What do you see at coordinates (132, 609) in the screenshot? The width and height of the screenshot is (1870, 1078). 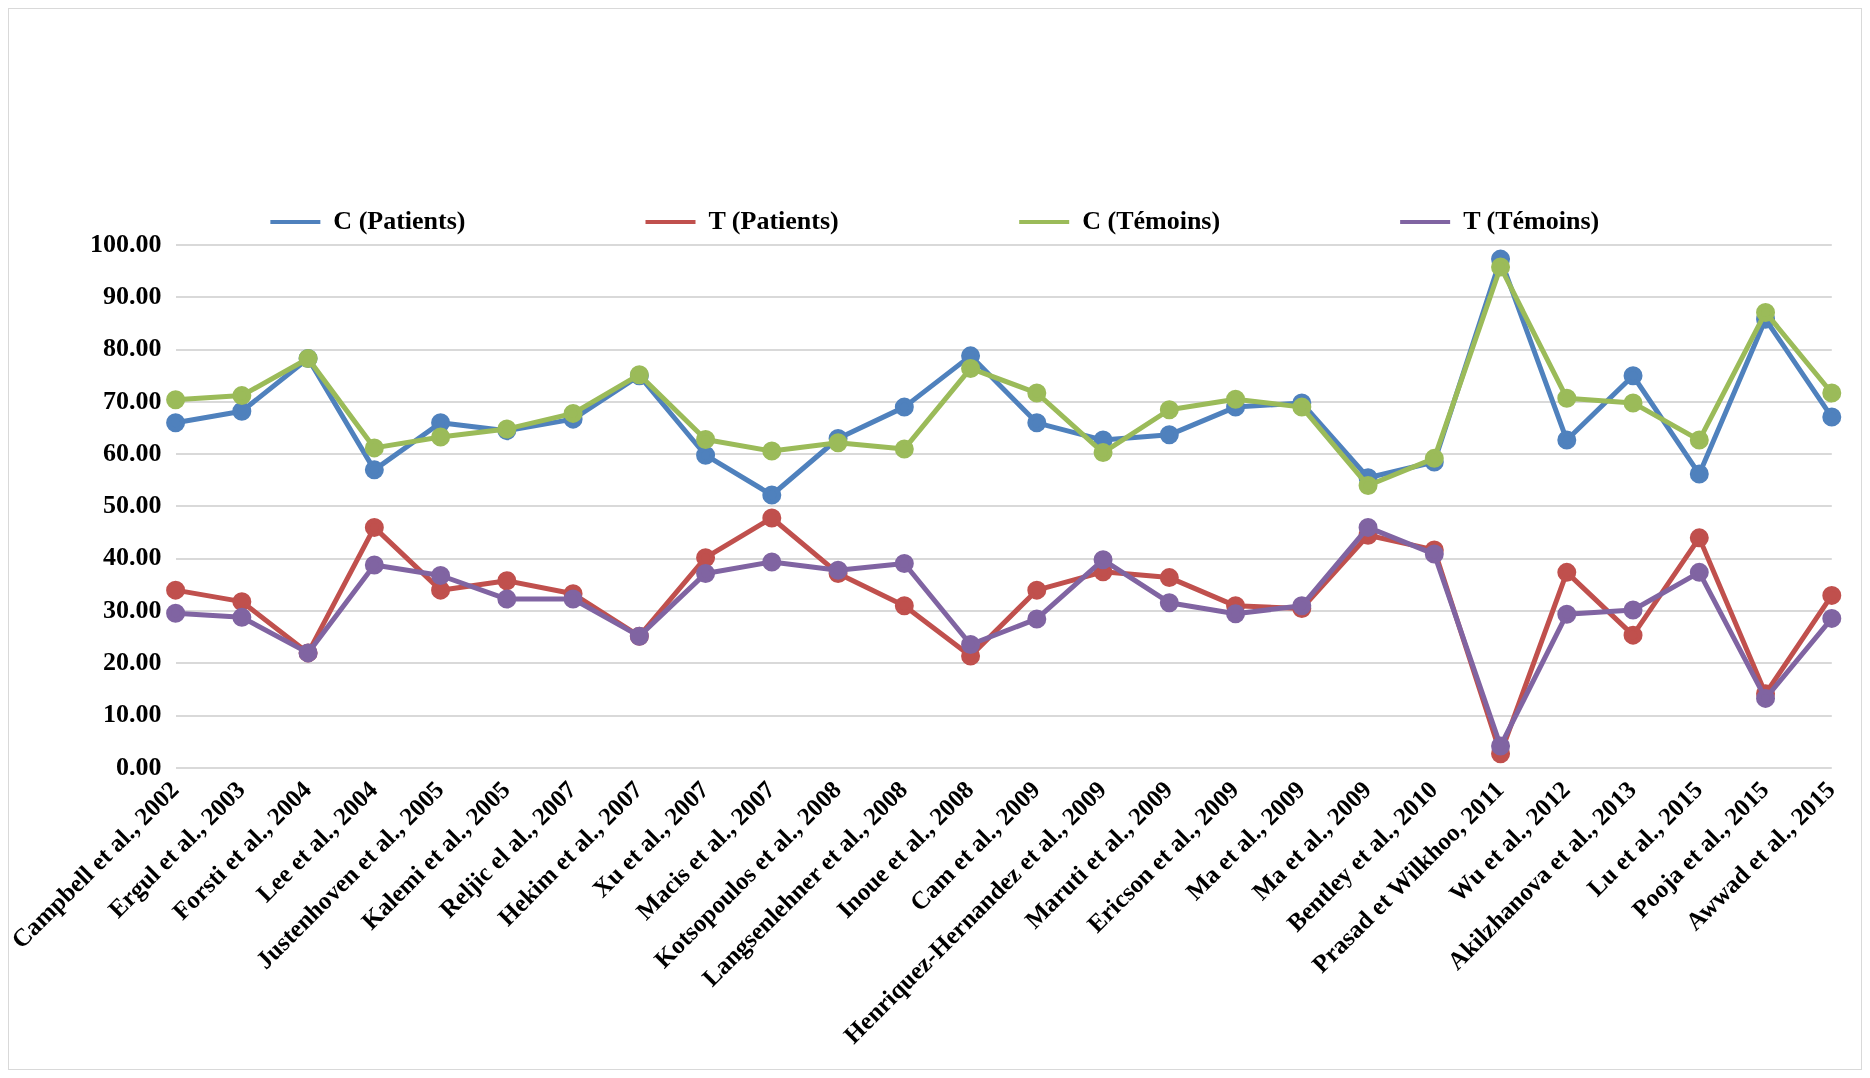 I see `y-tick-label: 30.00` at bounding box center [132, 609].